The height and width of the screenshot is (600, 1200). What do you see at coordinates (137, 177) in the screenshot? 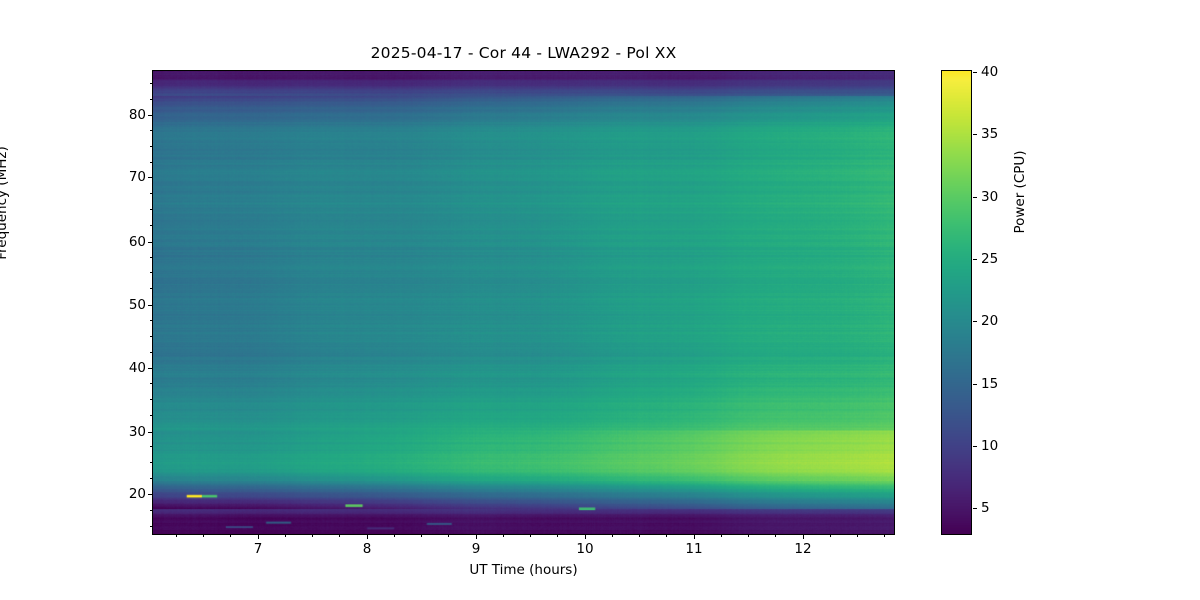
I see `y-ticklabel-70: 70` at bounding box center [137, 177].